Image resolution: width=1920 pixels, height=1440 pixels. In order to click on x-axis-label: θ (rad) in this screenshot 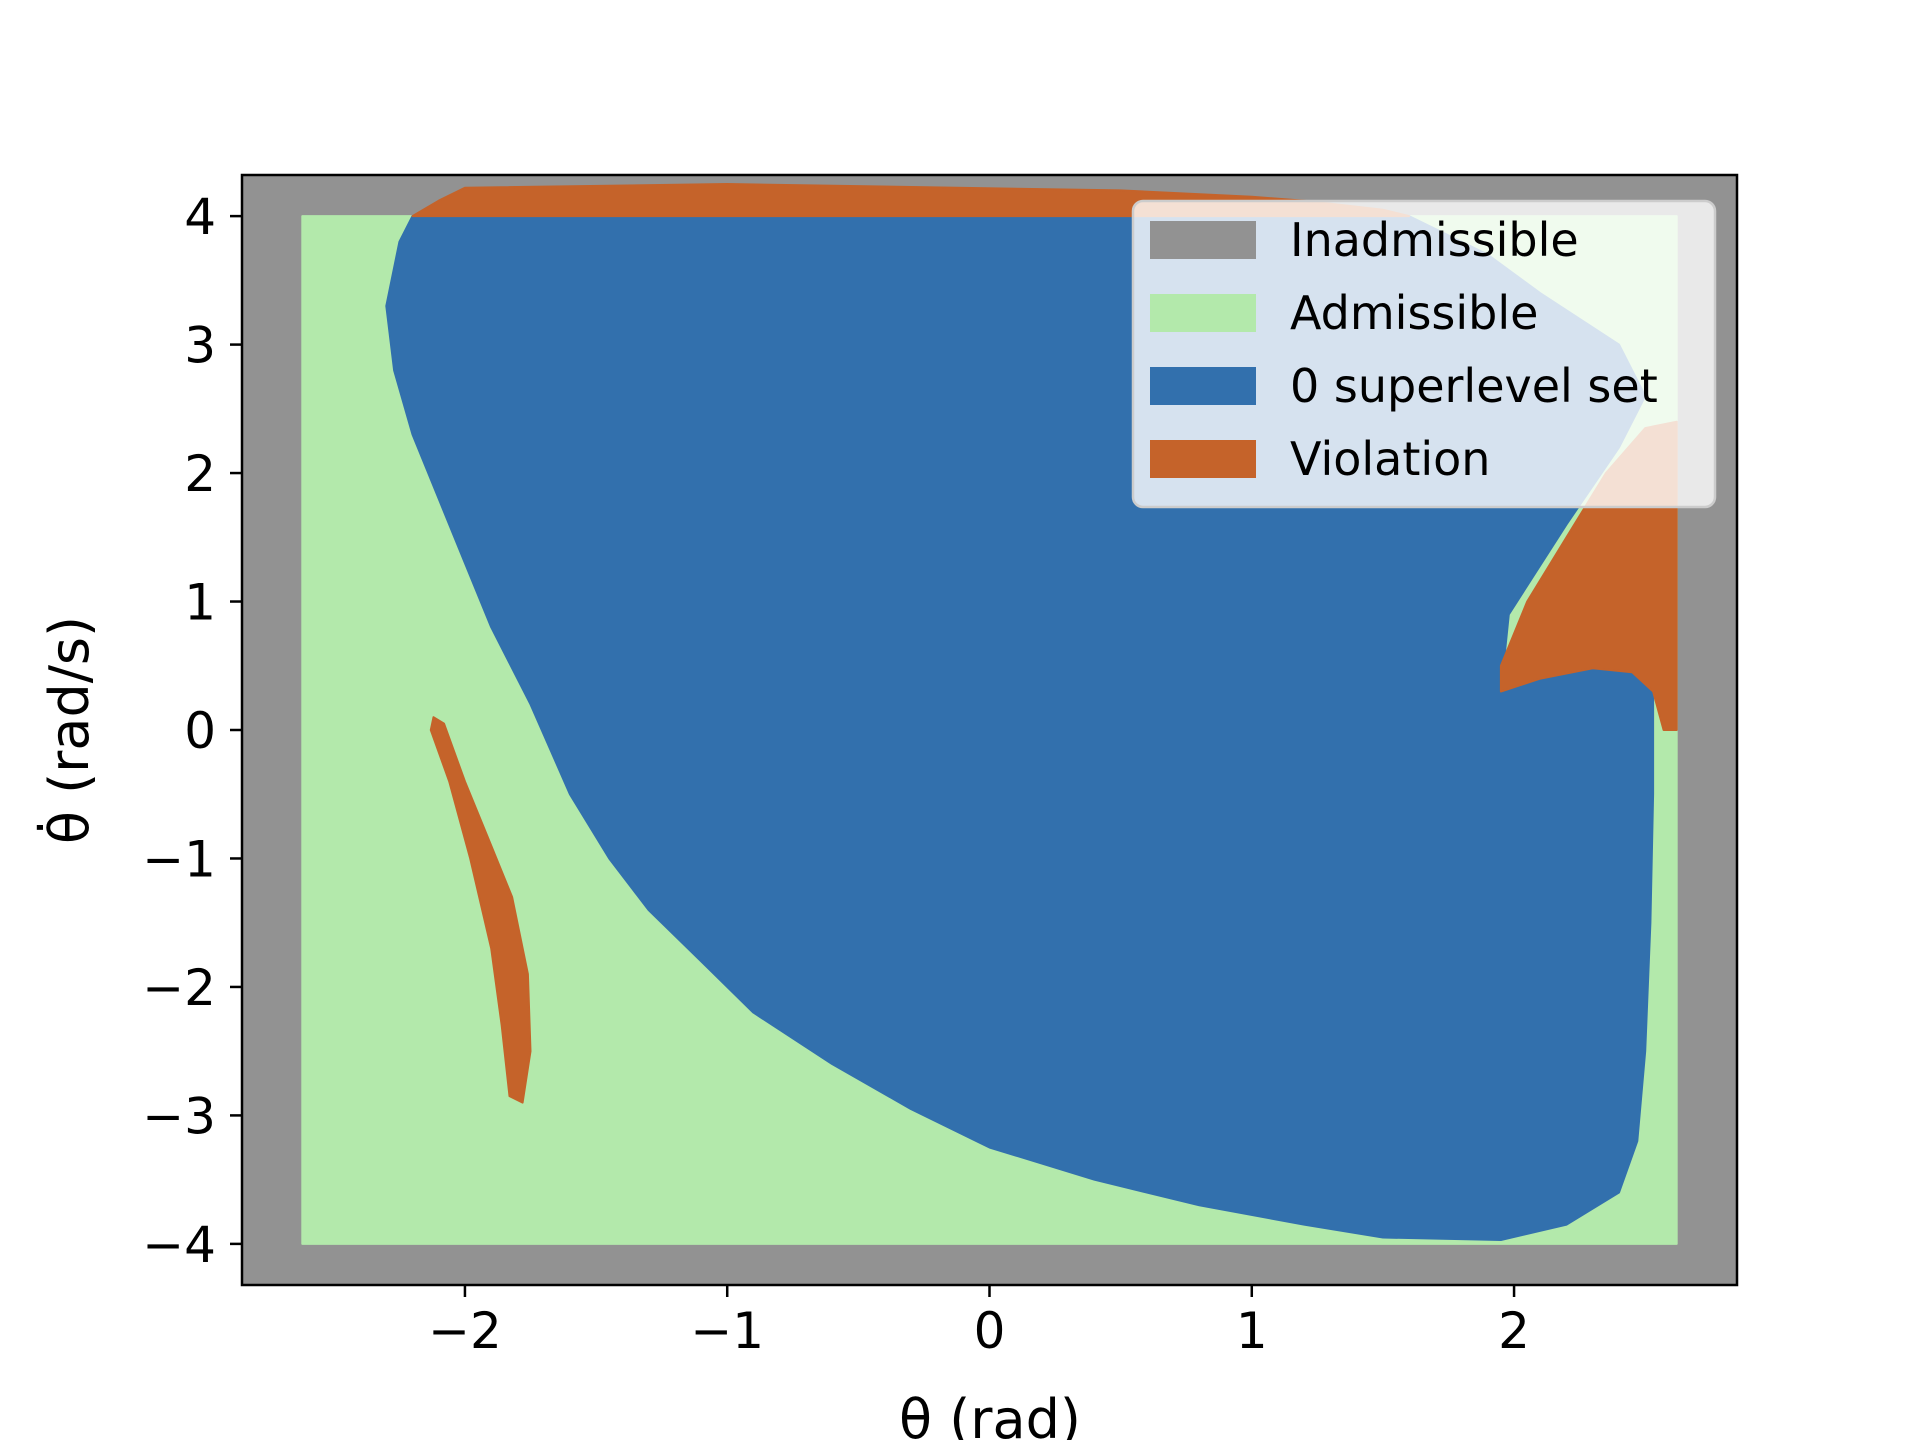, I will do `click(990, 1414)`.